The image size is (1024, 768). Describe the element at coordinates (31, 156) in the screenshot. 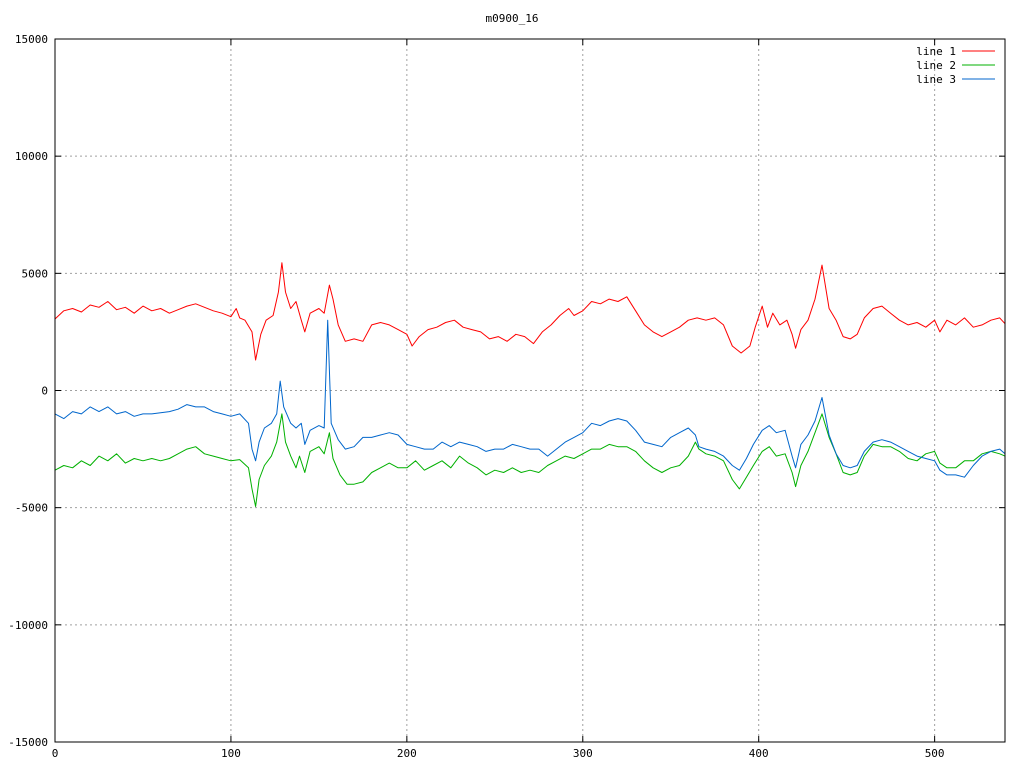

I see `y-tick-label: 10000` at that location.